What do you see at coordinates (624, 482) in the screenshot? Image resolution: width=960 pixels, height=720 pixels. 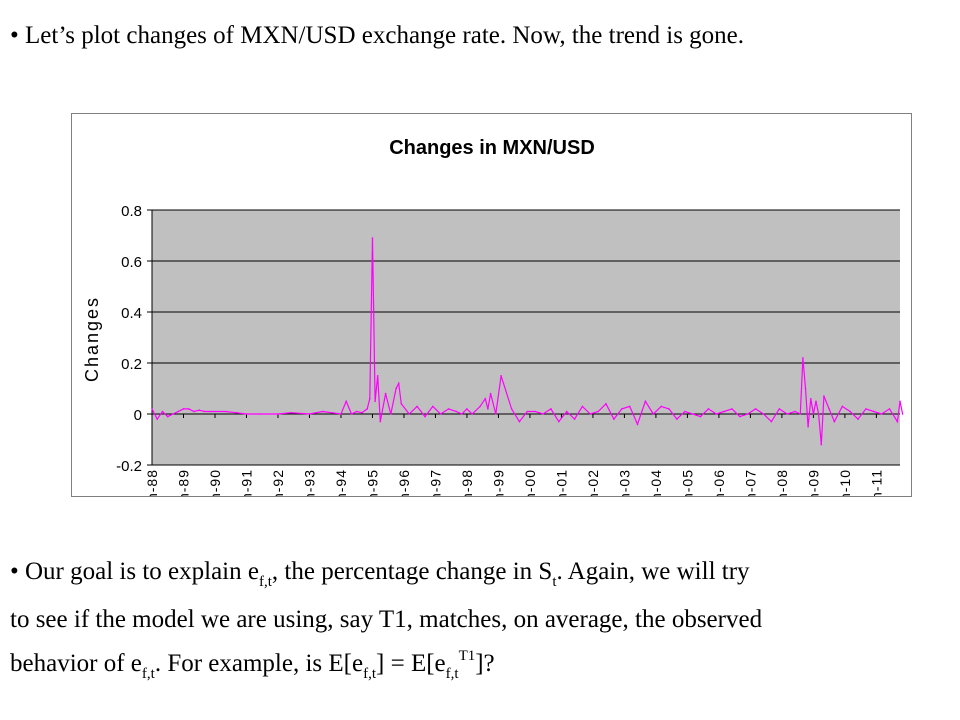 I see `x-tick-label: Jan-03` at bounding box center [624, 482].